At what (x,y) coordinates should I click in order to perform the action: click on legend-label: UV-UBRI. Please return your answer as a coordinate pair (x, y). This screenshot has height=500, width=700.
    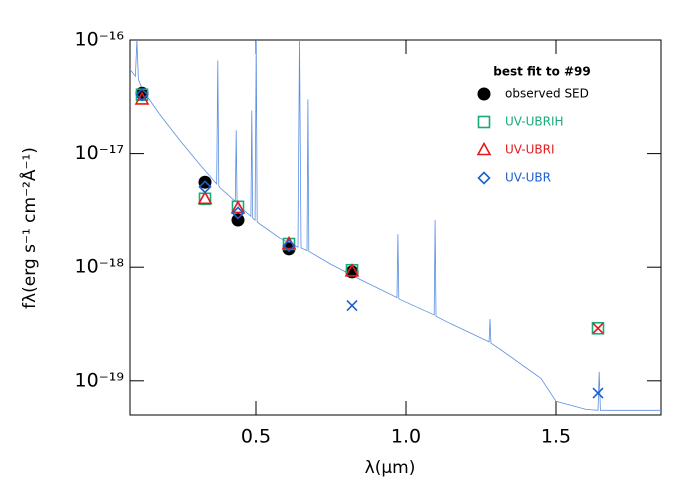
    Looking at the image, I should click on (530, 150).